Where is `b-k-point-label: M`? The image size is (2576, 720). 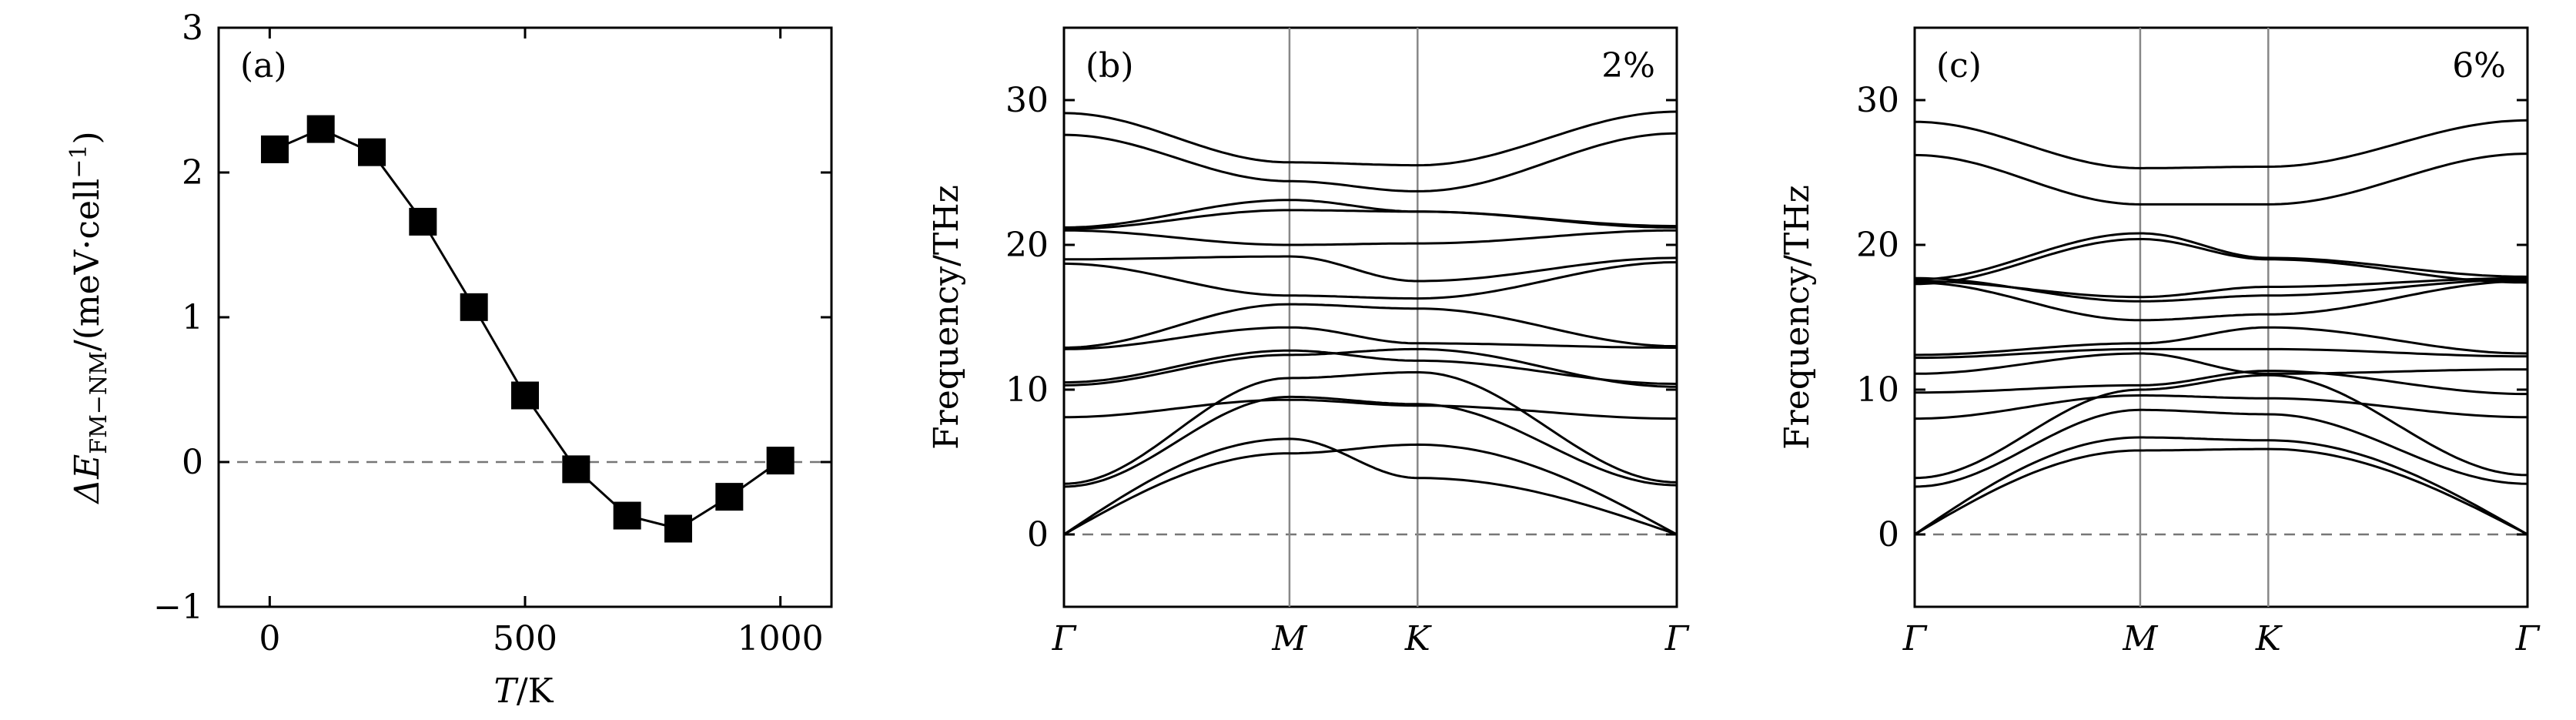
b-k-point-label: M is located at coordinates (1289, 638).